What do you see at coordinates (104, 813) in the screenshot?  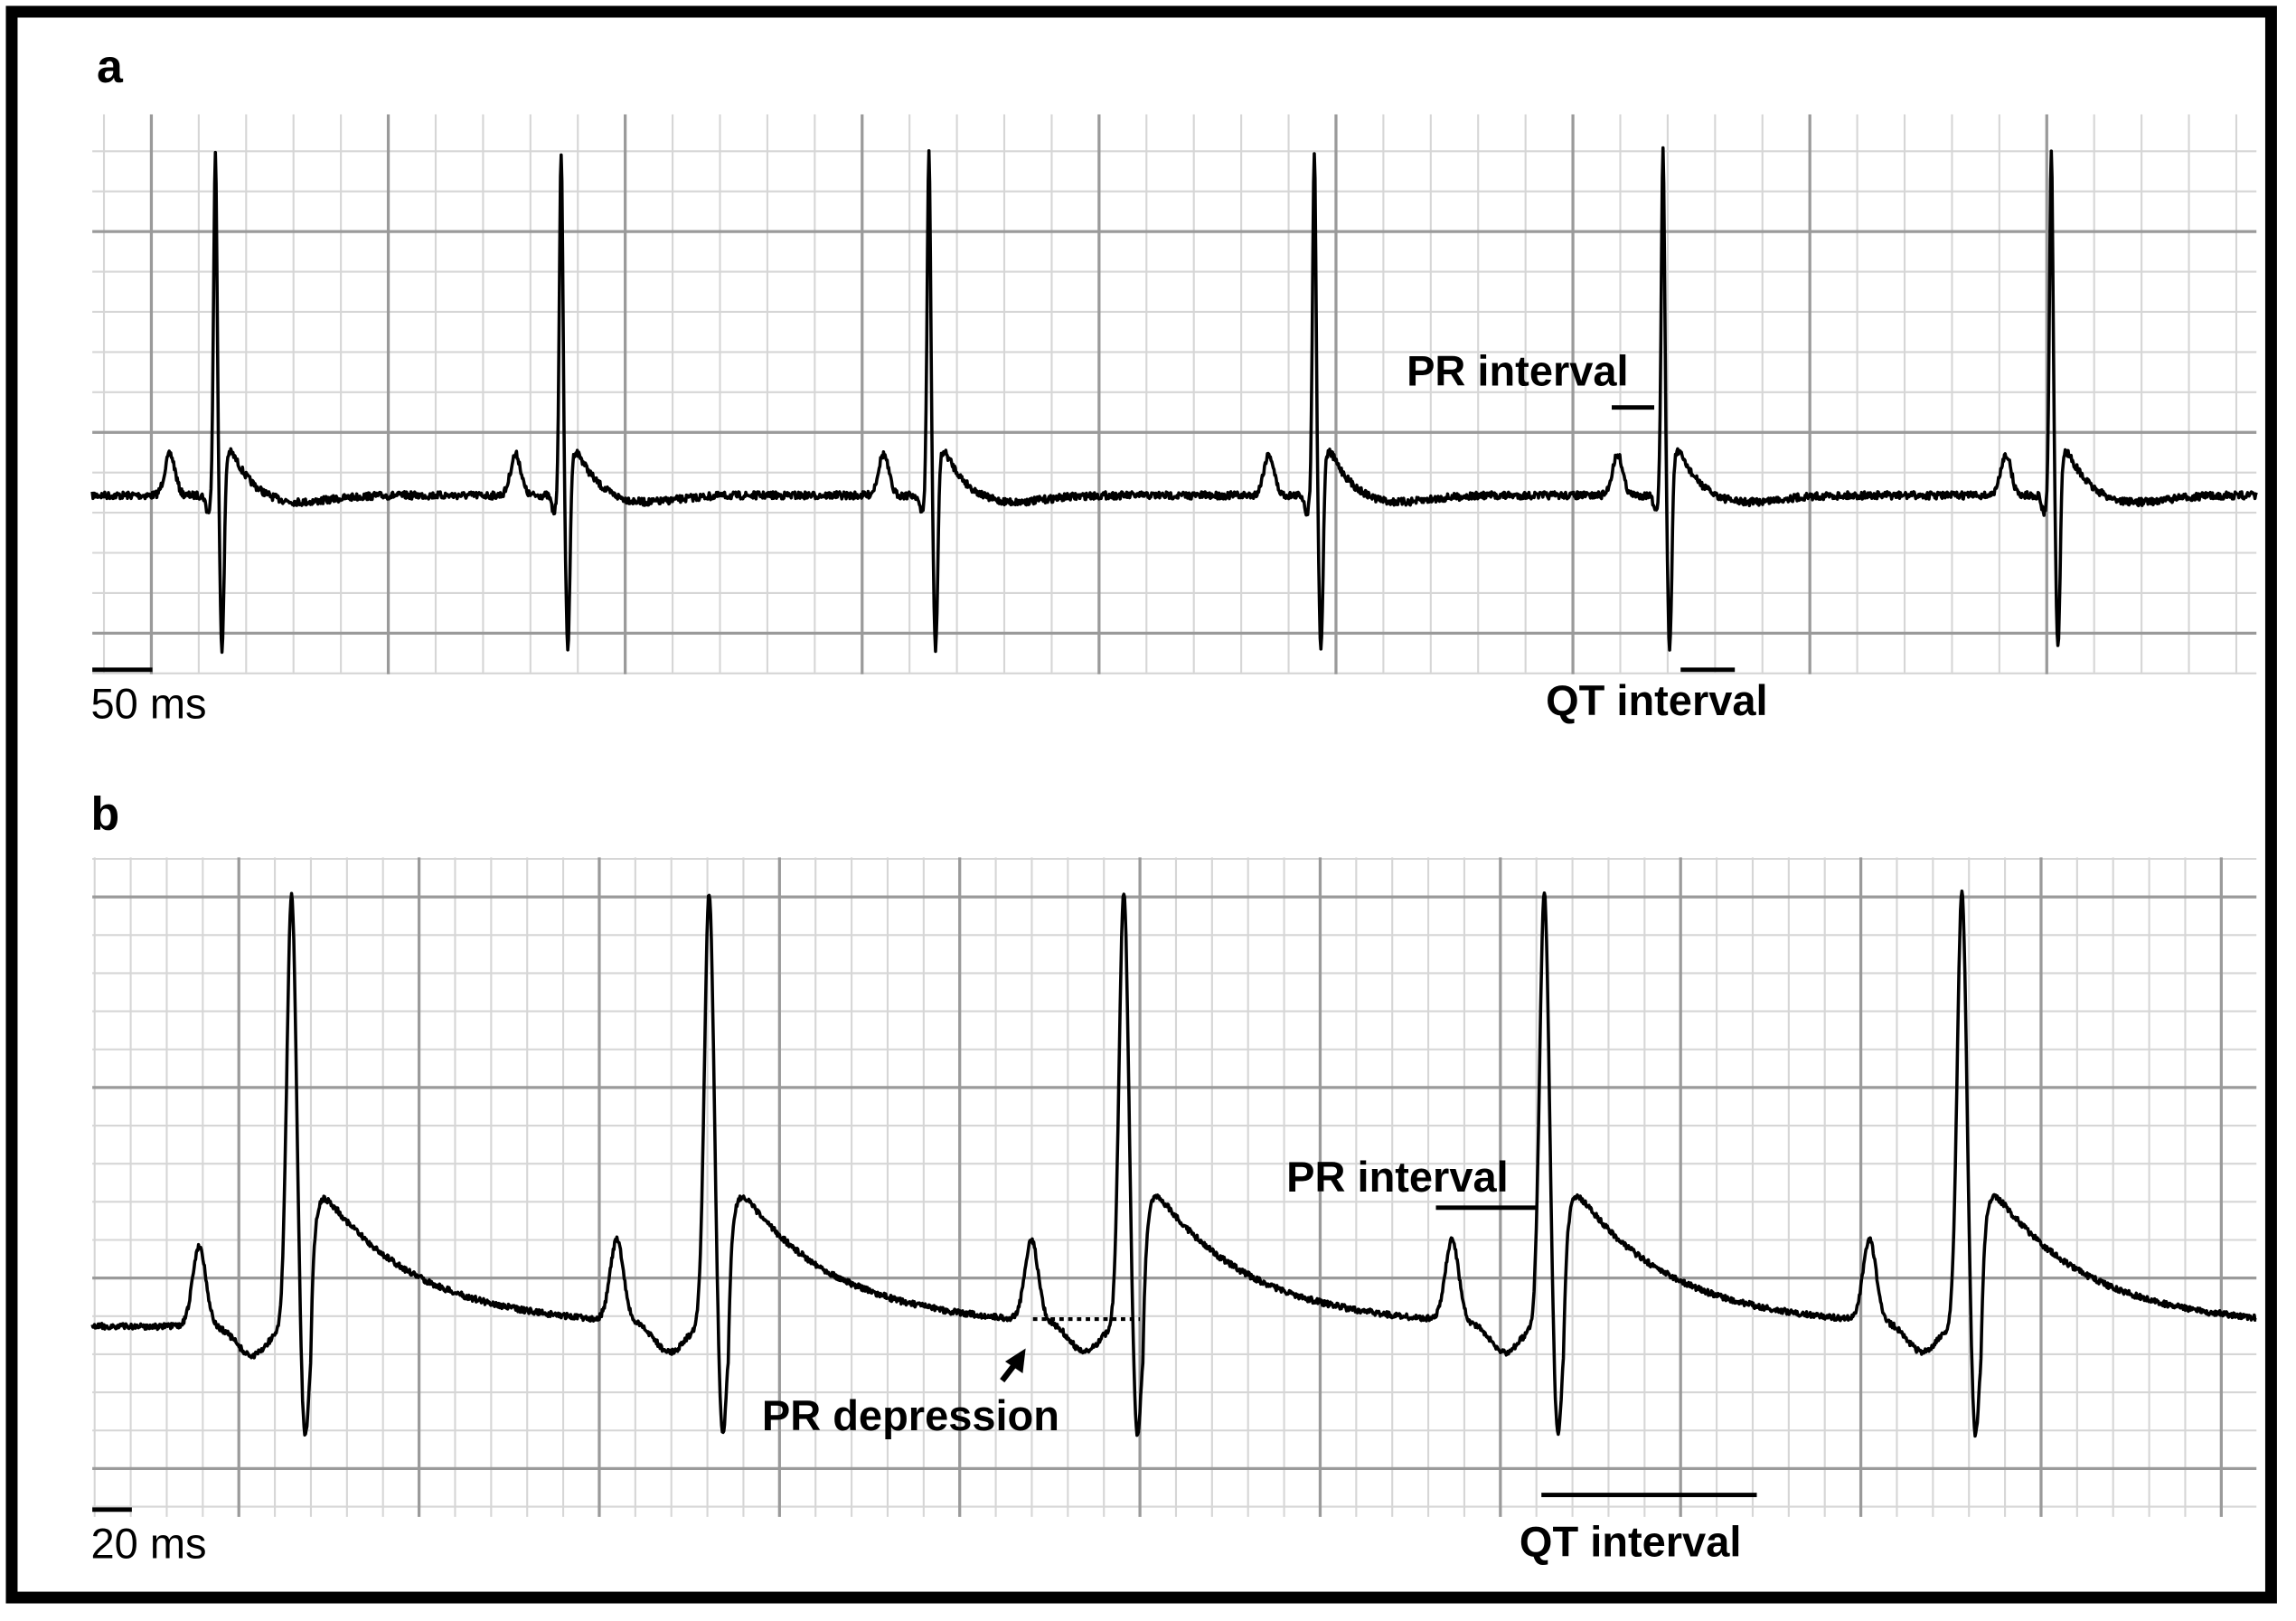 I see `panel-label: b` at bounding box center [104, 813].